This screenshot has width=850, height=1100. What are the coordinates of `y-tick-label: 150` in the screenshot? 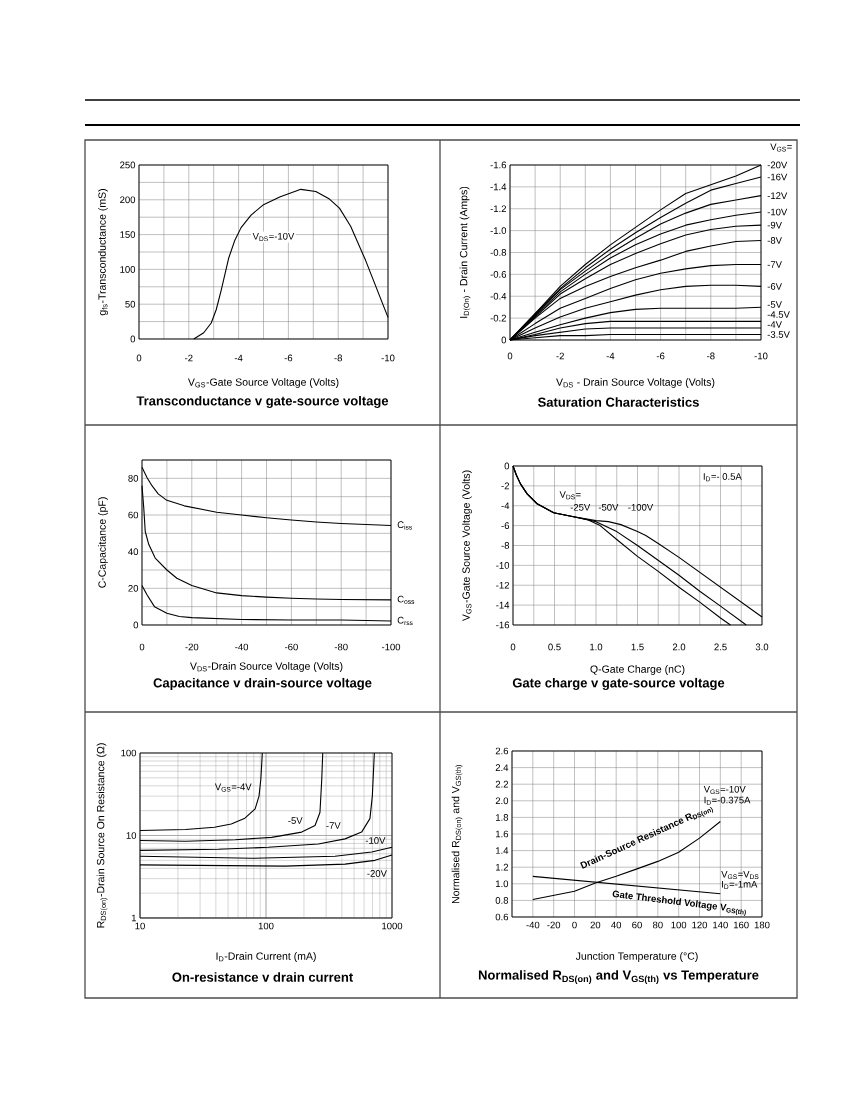 It's located at (128, 234).